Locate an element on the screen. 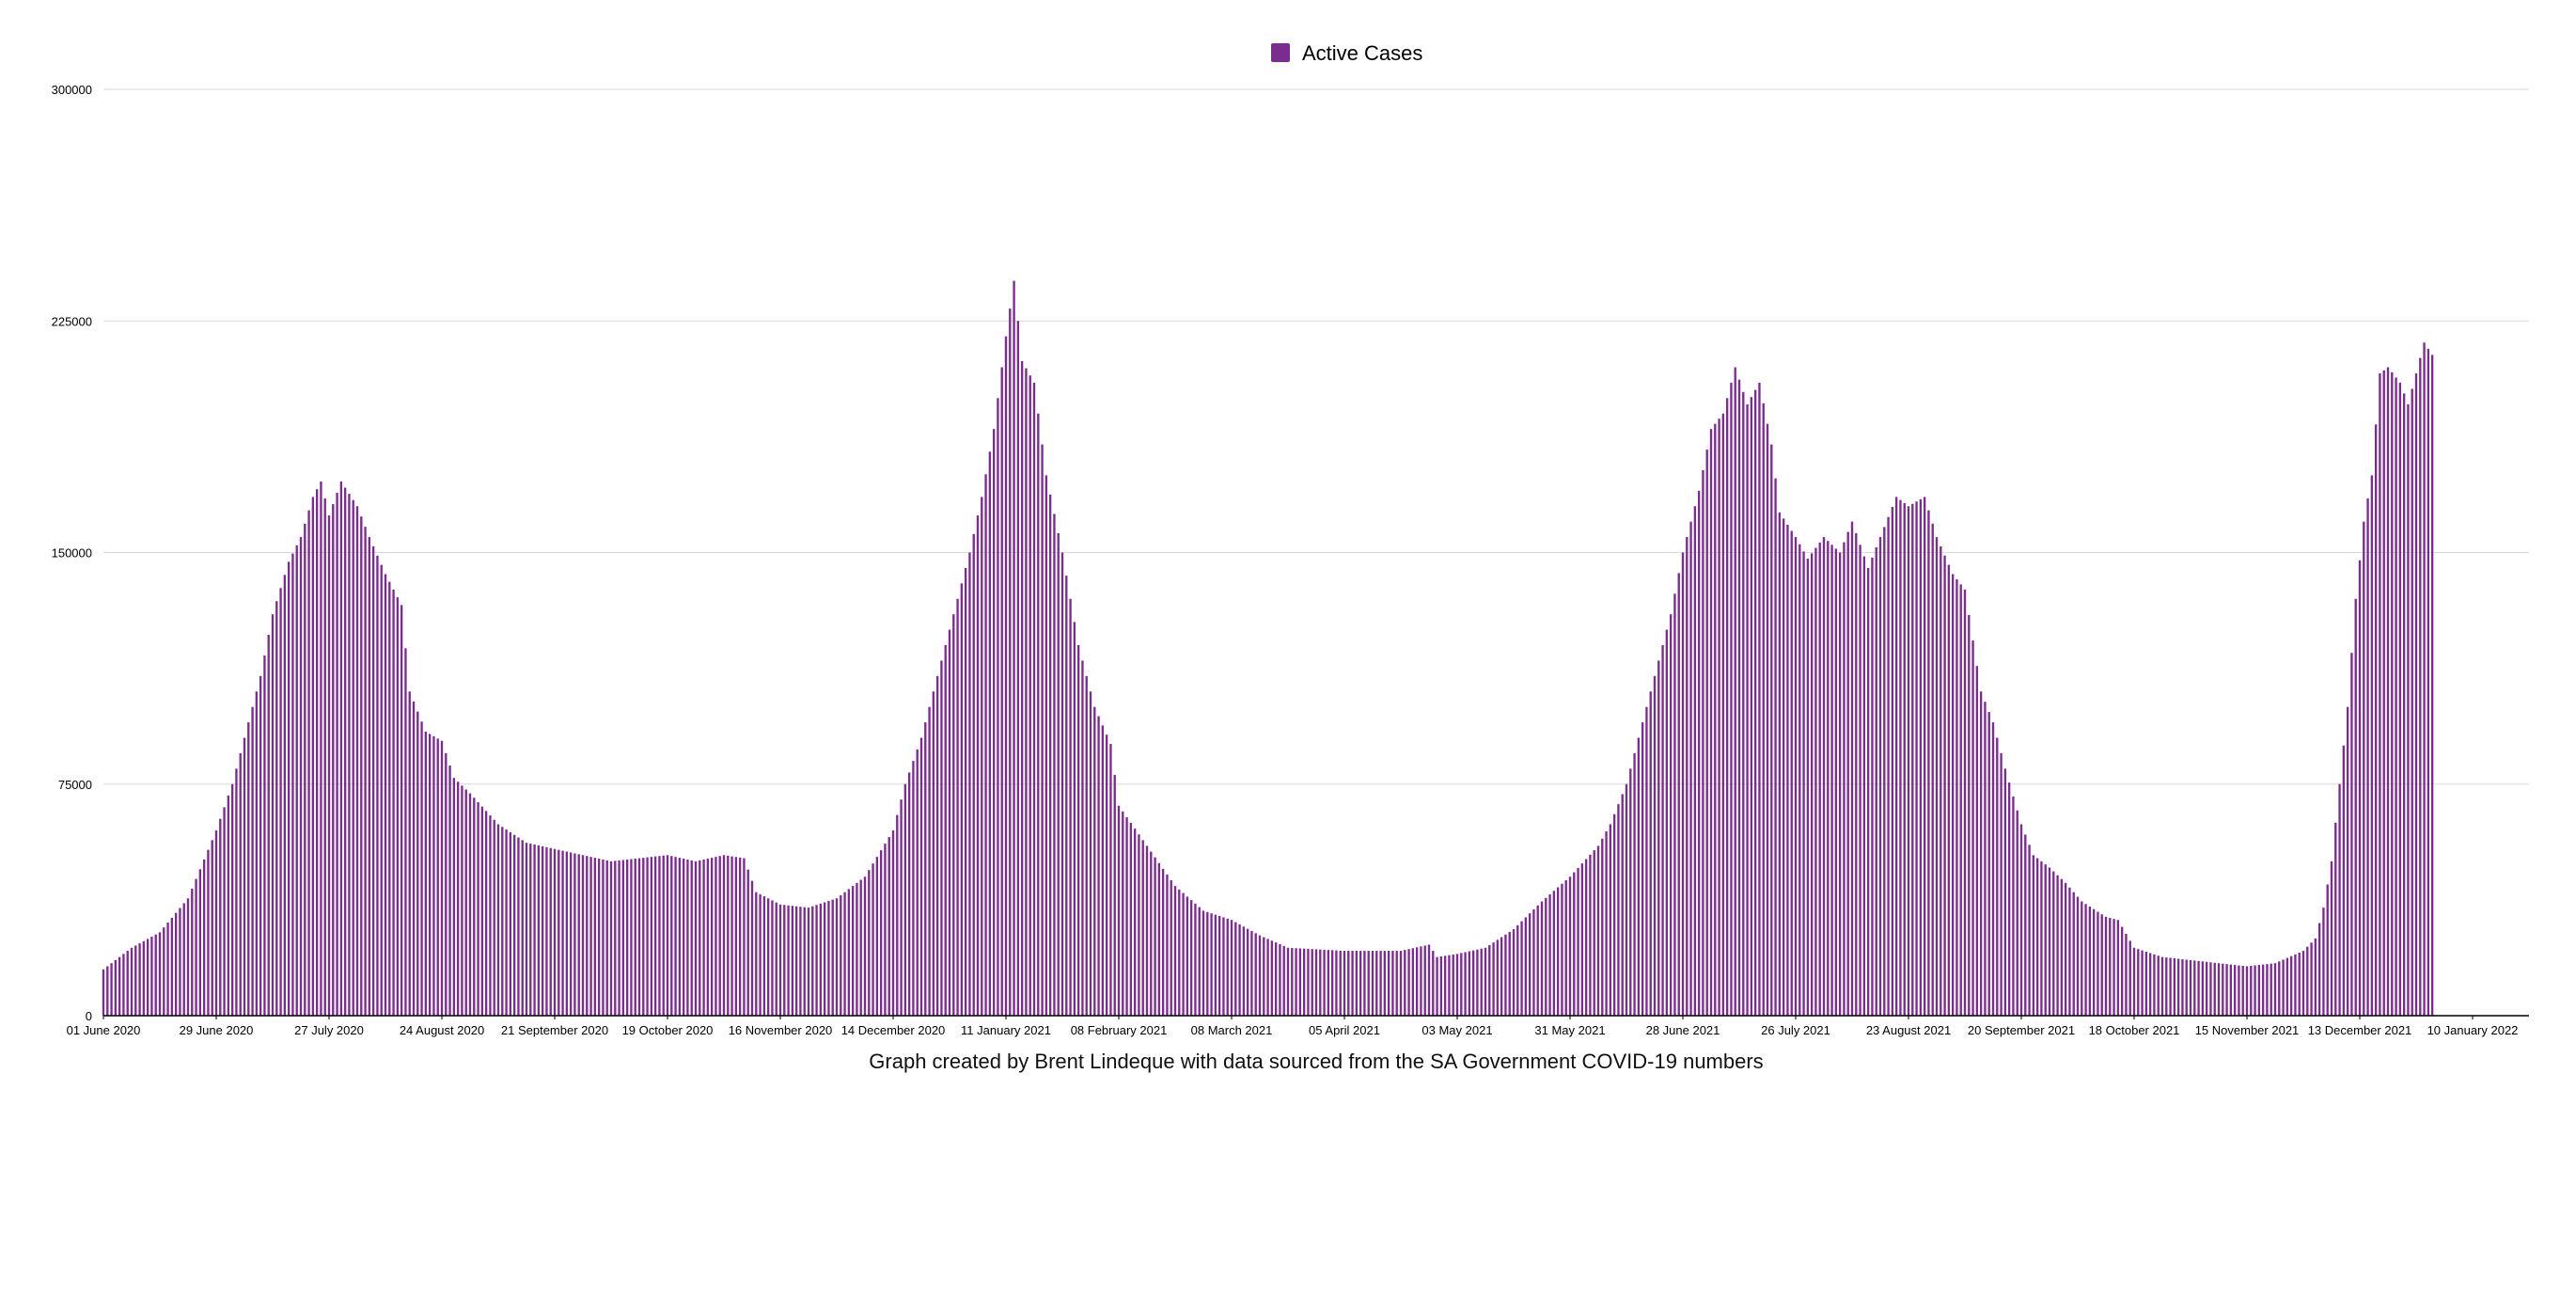  x-tick-label: 23 August 2021 is located at coordinates (1909, 1030).